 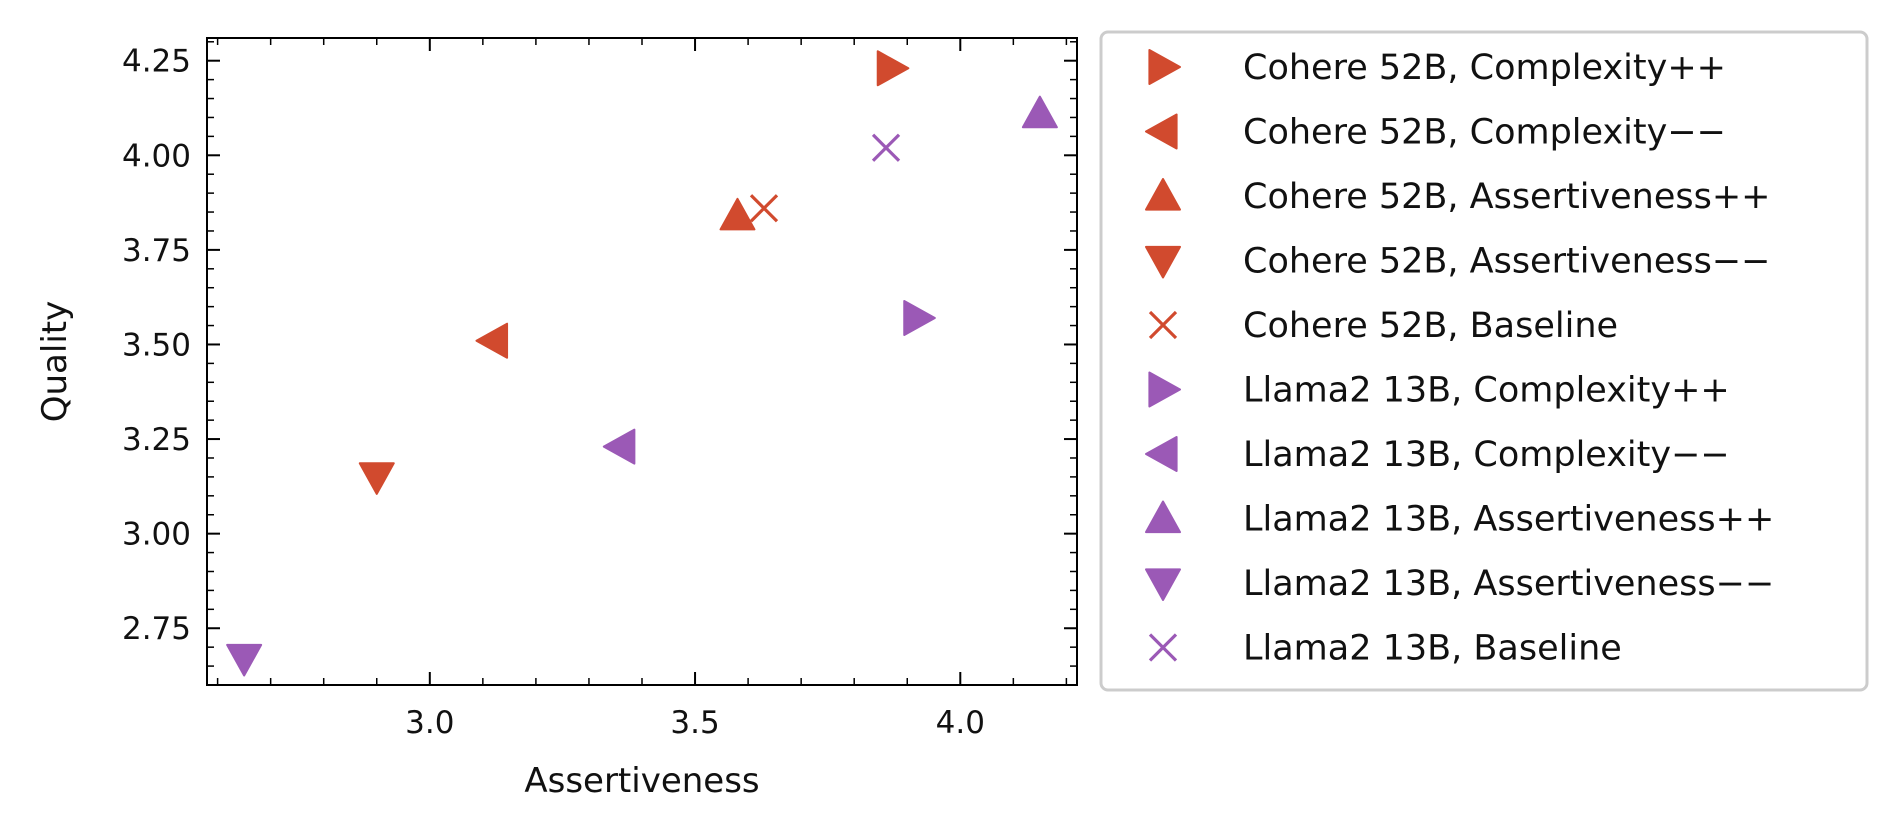 I want to click on x-tick-label: 3.0, so click(x=429, y=723).